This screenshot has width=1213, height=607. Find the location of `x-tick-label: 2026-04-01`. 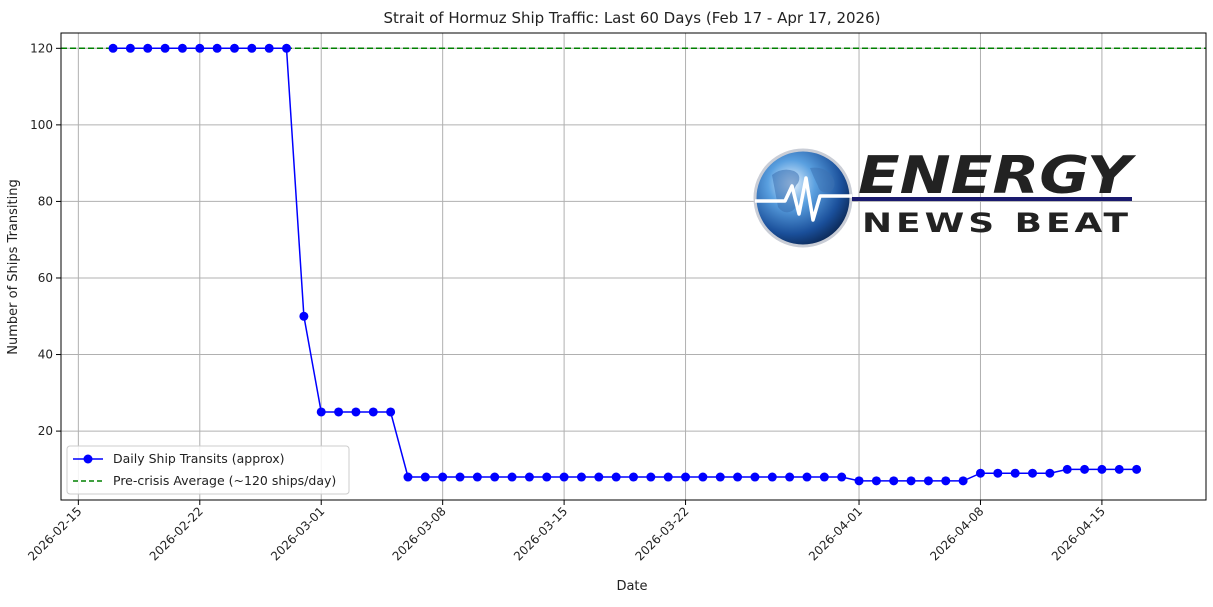

x-tick-label: 2026-04-01 is located at coordinates (835, 533).